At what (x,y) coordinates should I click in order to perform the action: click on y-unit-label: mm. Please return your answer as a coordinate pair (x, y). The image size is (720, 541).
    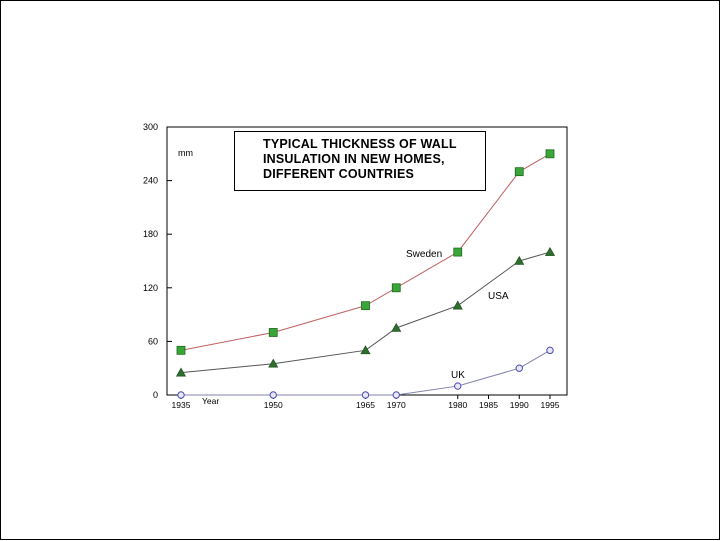
    Looking at the image, I should click on (185, 153).